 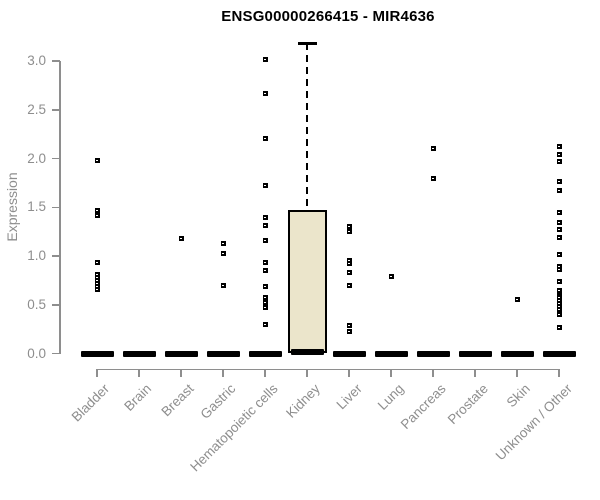 I want to click on y-tick-label: 0.5, so click(x=36, y=304).